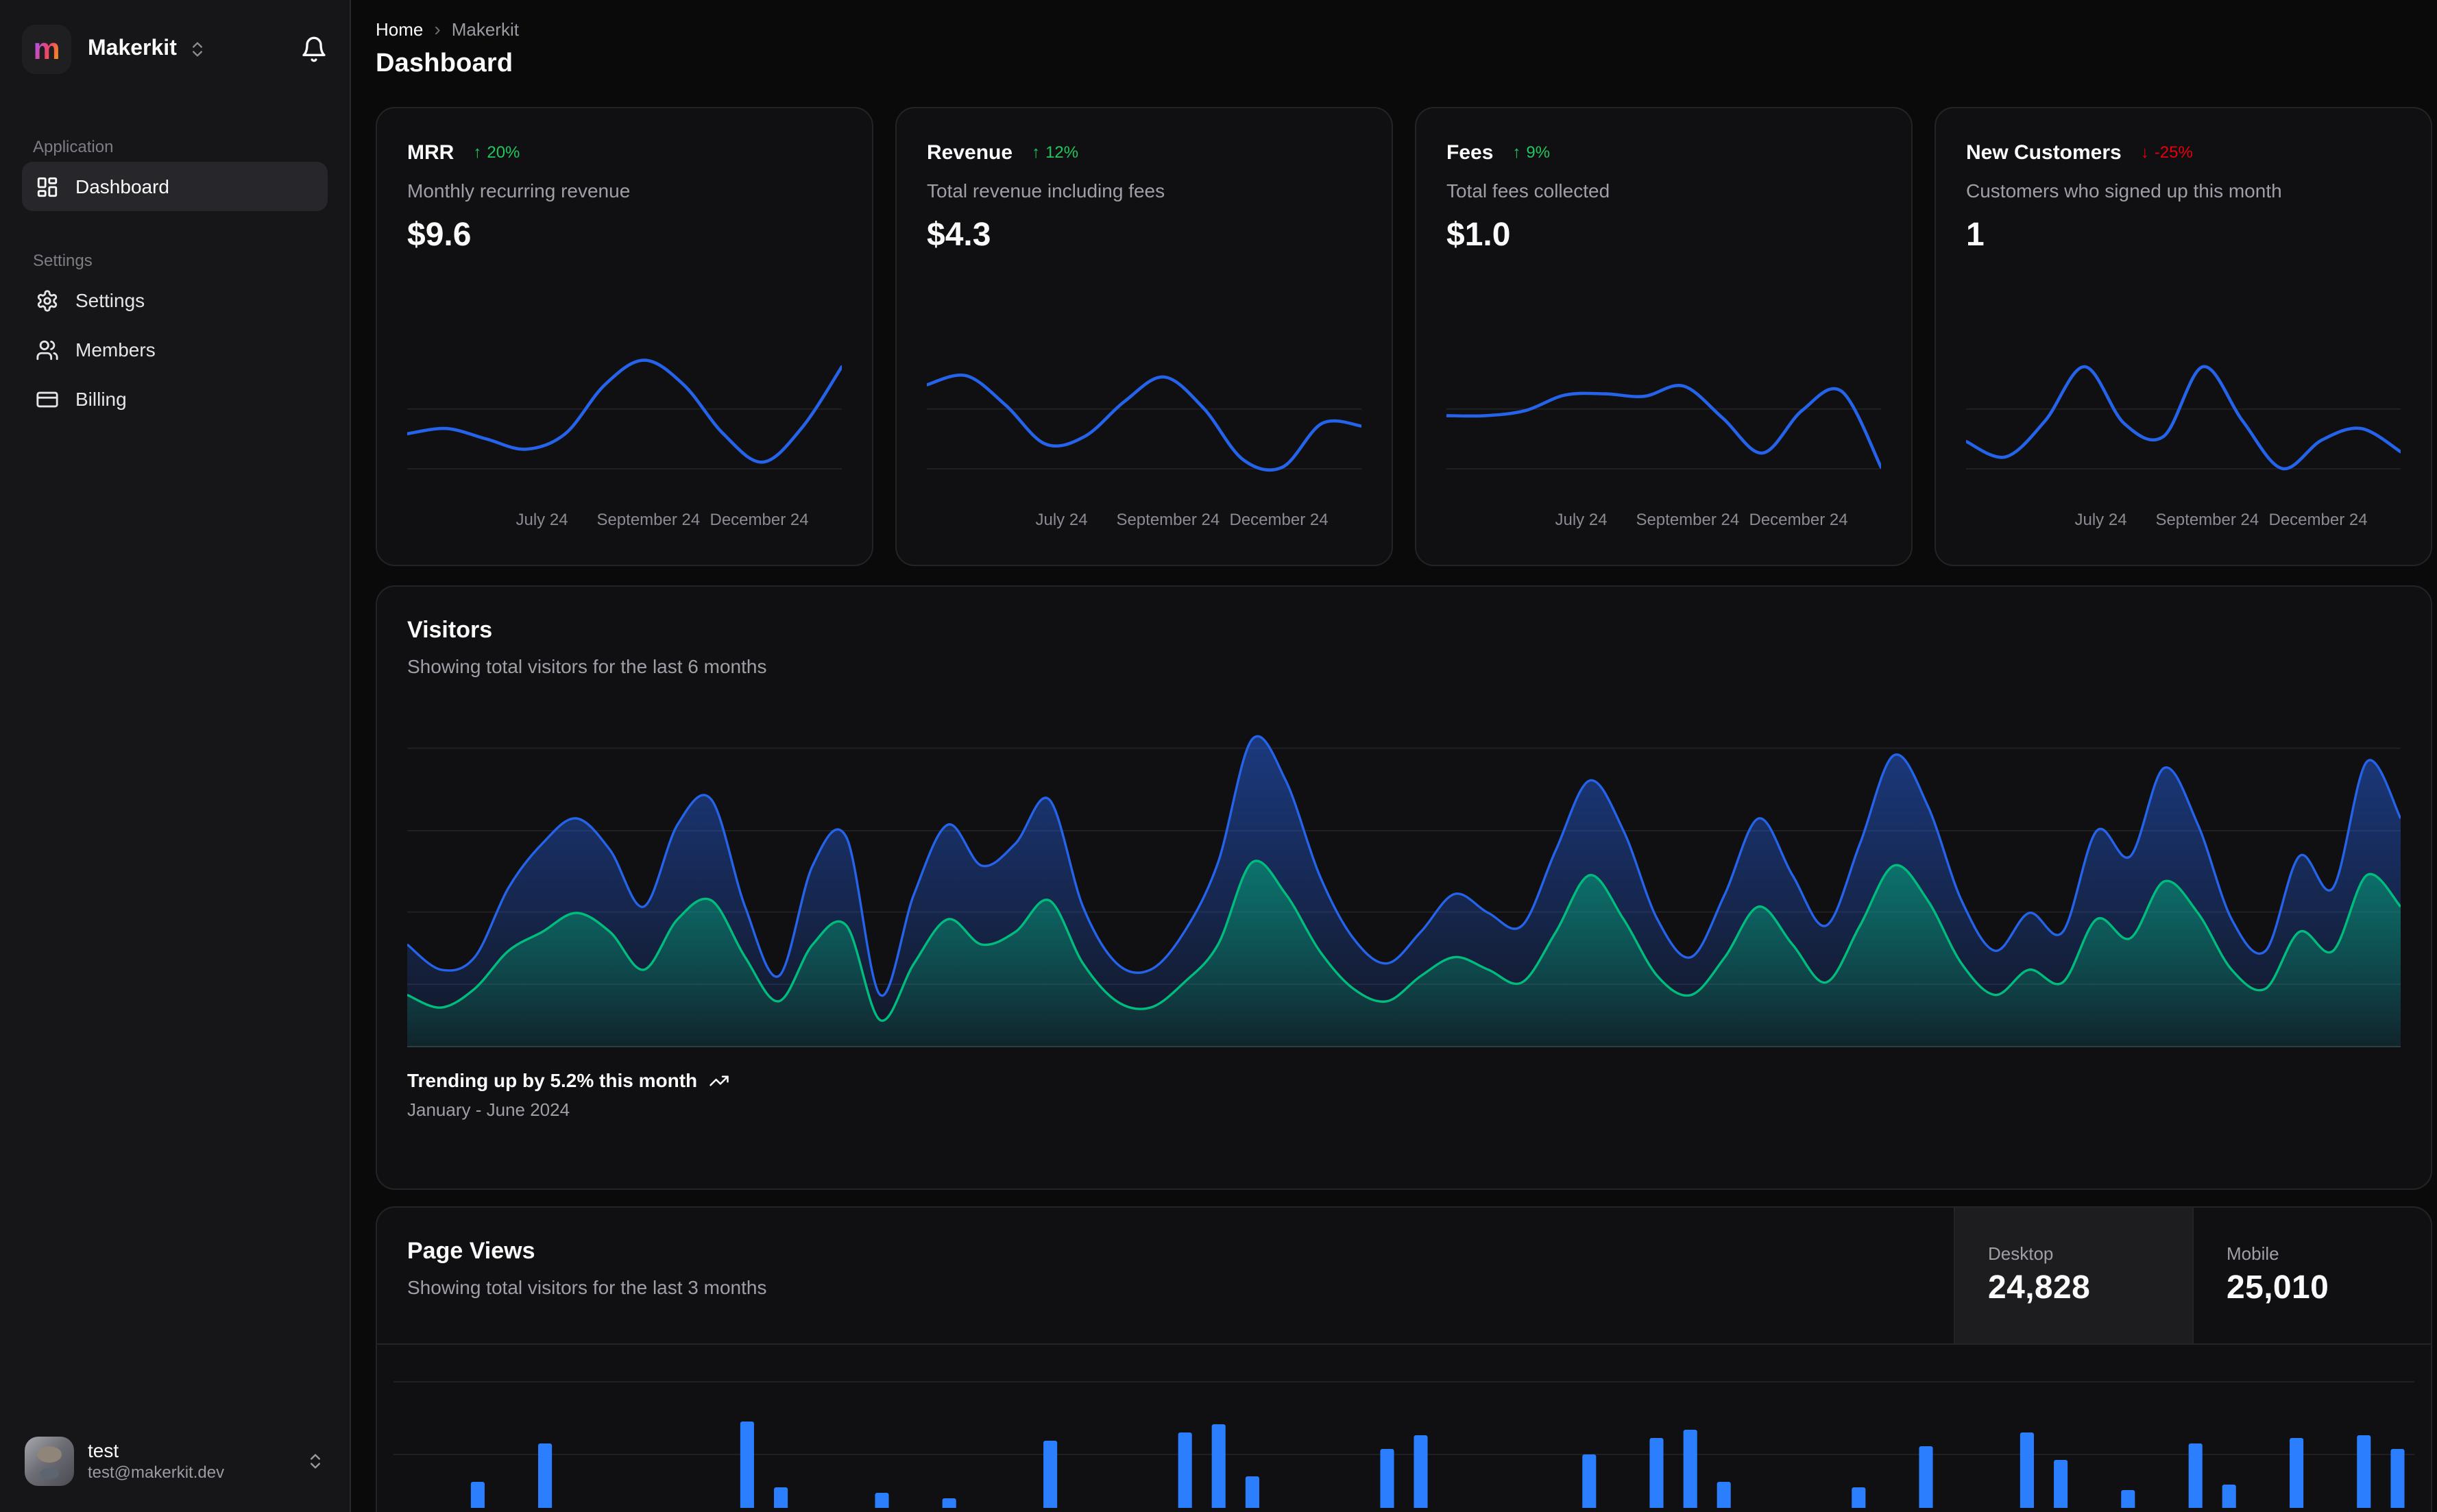 This screenshot has height=1512, width=2437. I want to click on stat-subtitle: Monthly recurring revenue, so click(519, 191).